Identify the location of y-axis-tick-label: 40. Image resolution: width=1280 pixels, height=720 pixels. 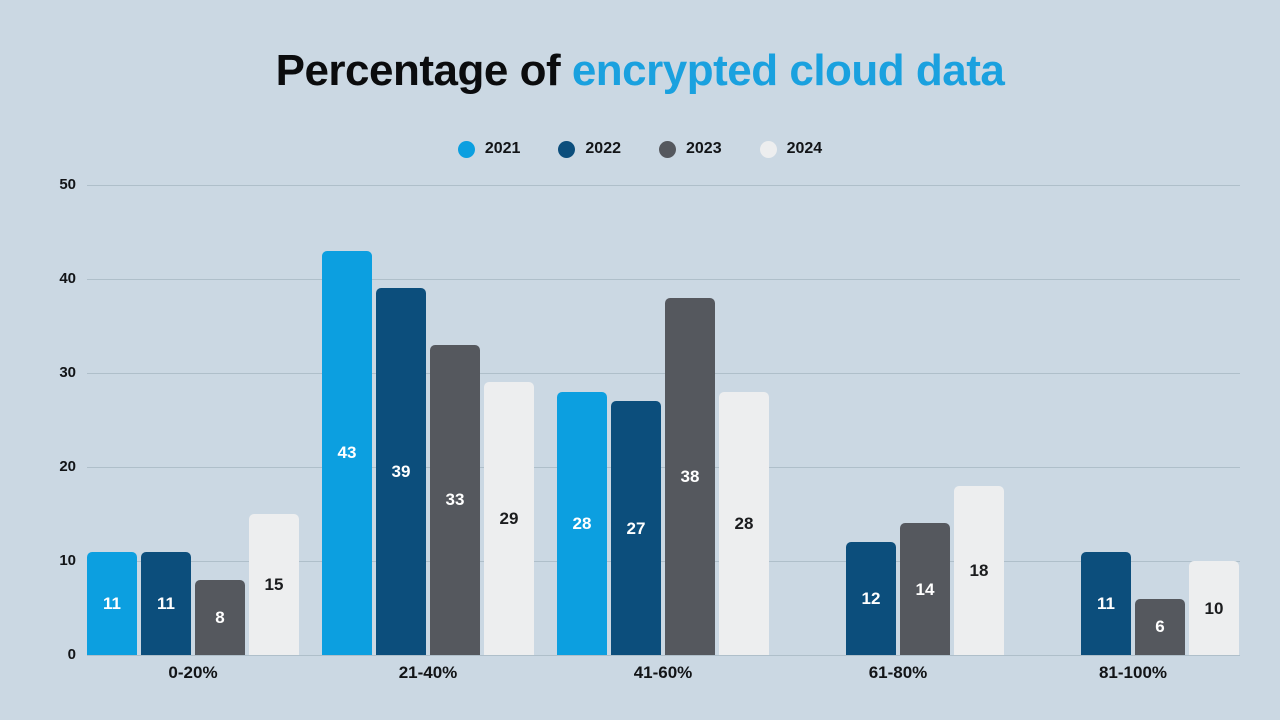
(67, 279).